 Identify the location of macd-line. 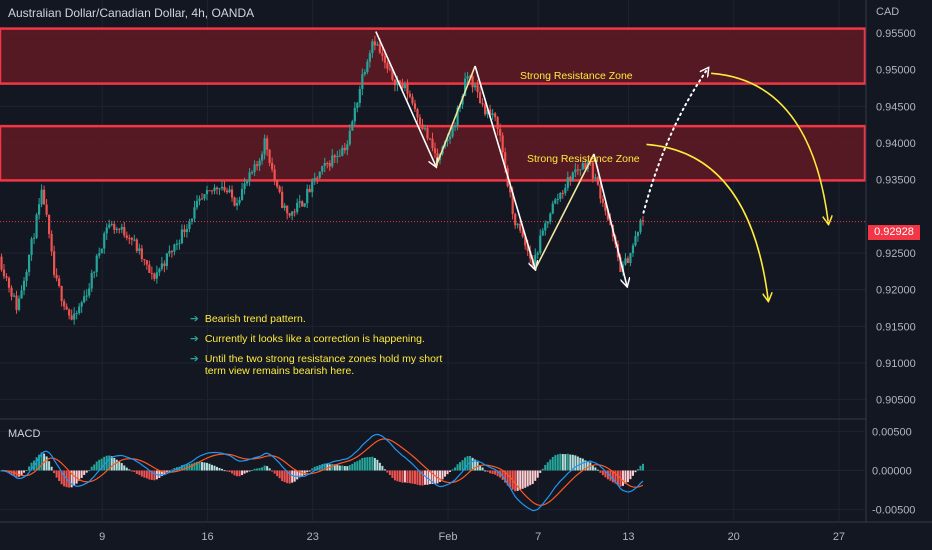
(322, 472).